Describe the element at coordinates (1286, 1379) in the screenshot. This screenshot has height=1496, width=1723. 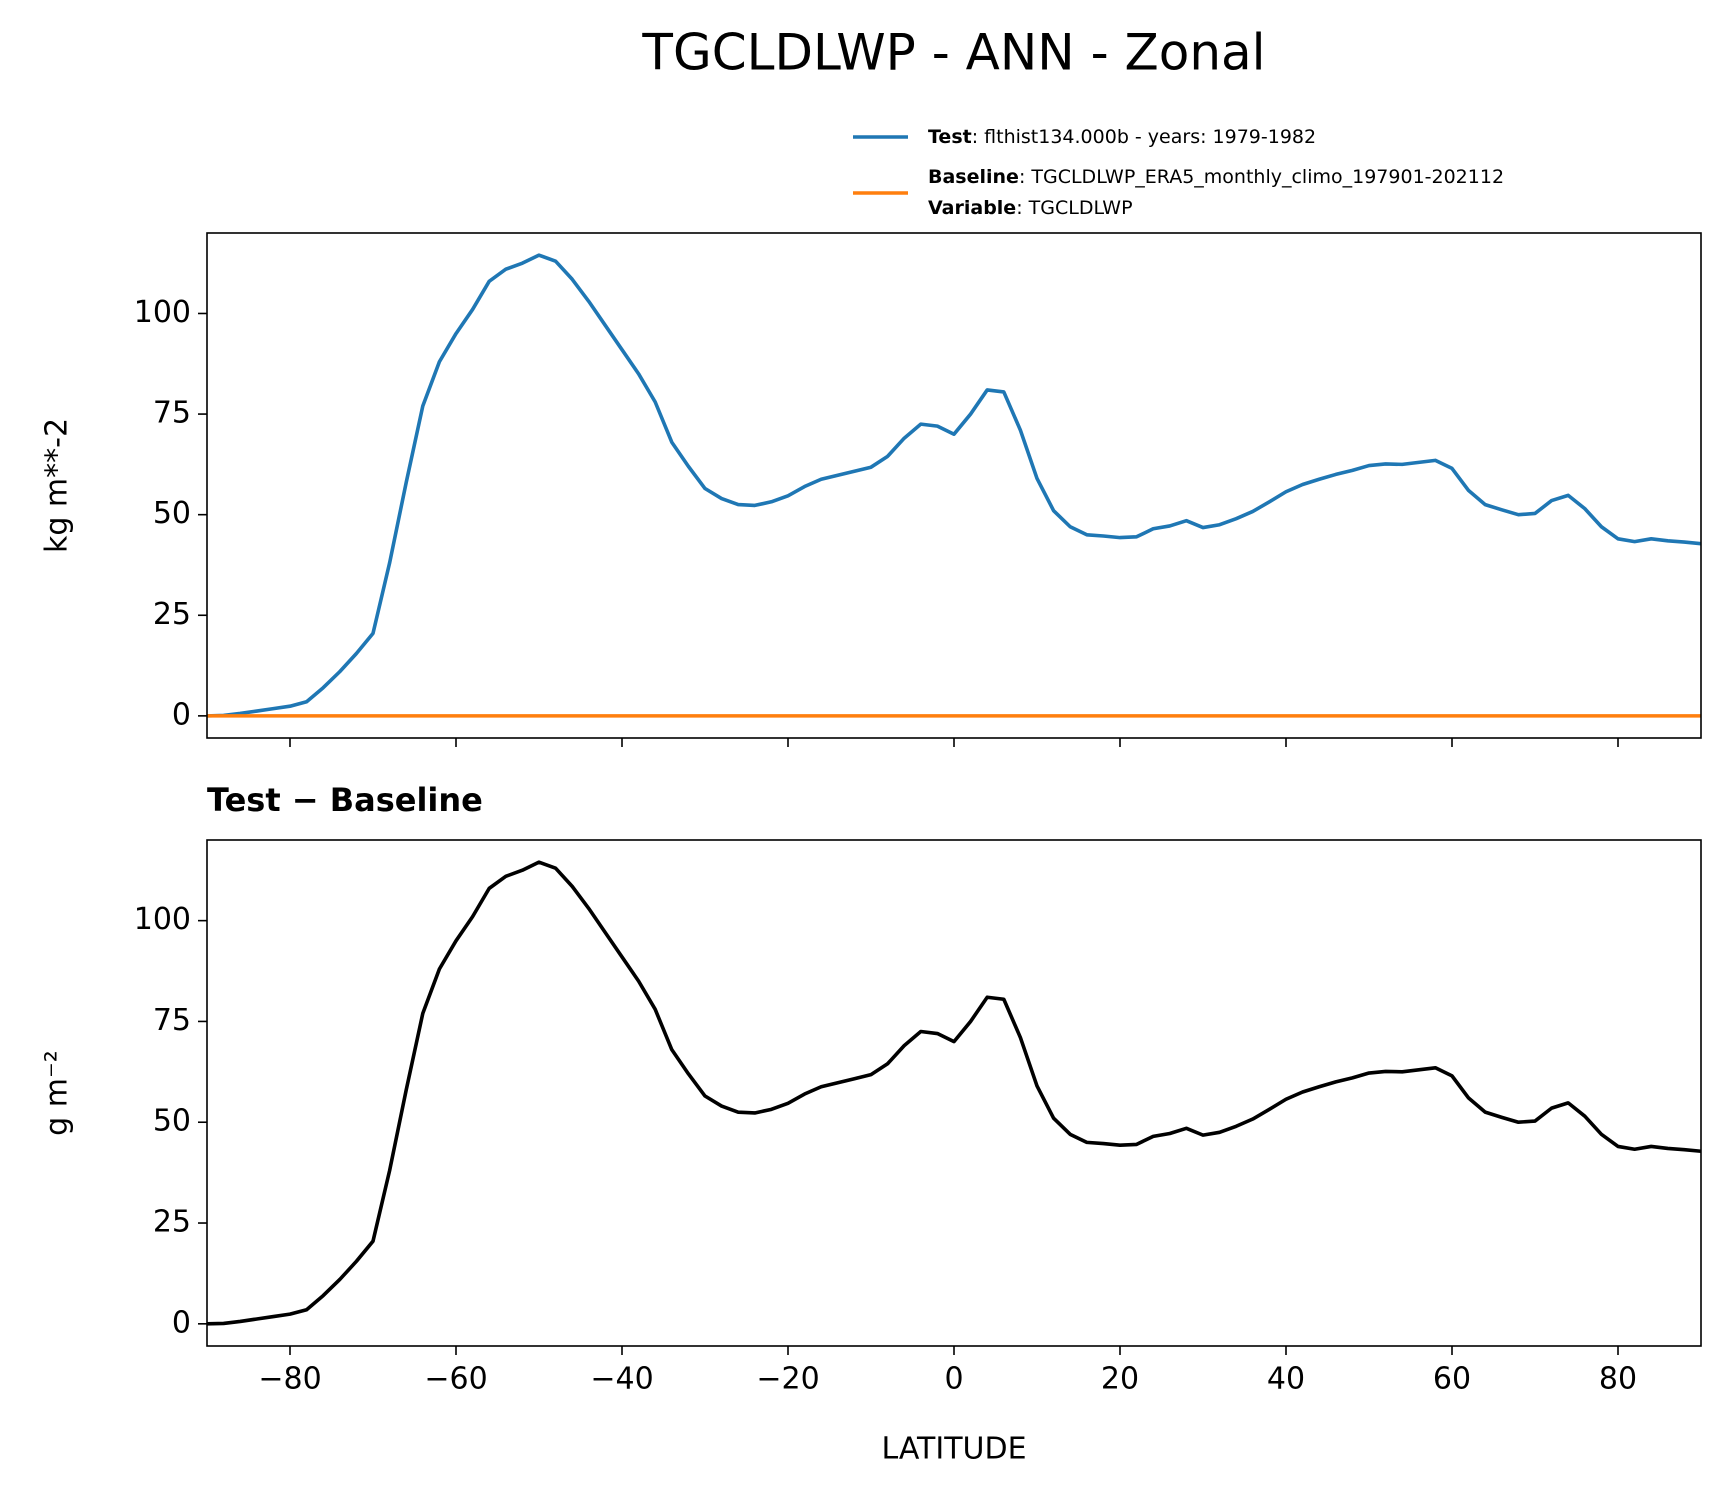
I see `x-tick-label: 40` at that location.